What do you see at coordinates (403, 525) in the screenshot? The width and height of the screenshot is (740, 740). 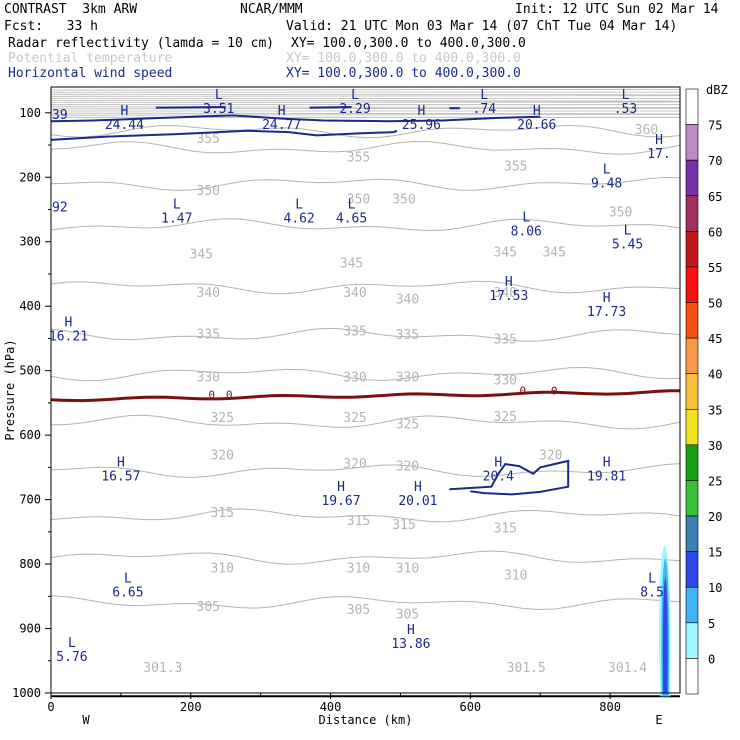 I see `theta-label: 315` at bounding box center [403, 525].